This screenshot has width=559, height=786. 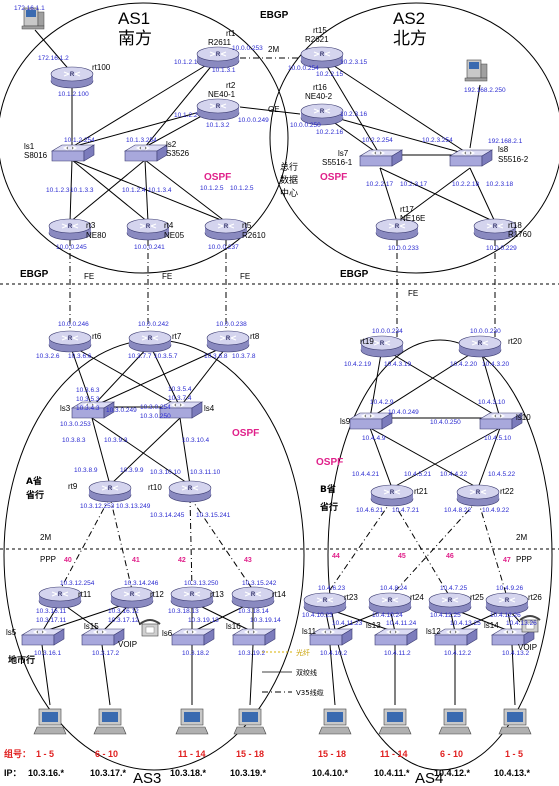 I want to click on switch-ls7, so click(x=381, y=158).